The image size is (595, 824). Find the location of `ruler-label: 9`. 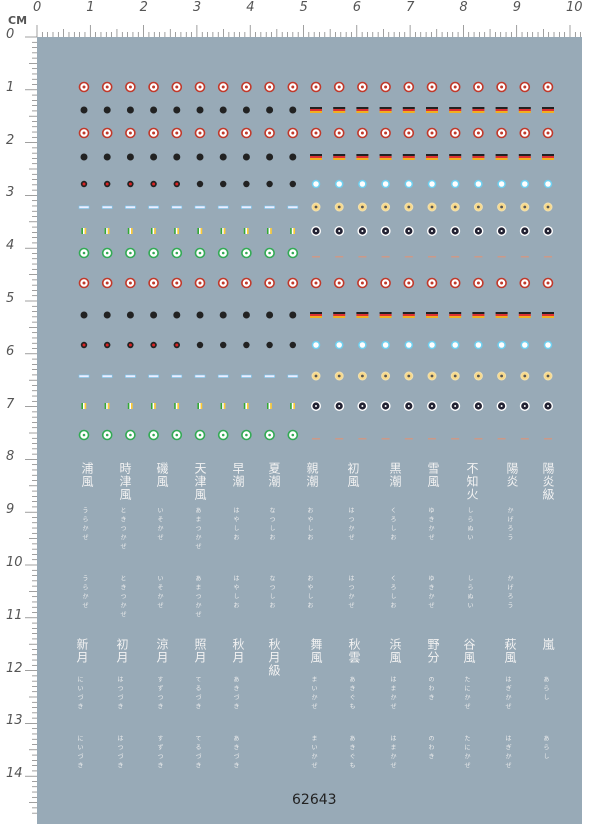

ruler-label: 9 is located at coordinates (10, 510).